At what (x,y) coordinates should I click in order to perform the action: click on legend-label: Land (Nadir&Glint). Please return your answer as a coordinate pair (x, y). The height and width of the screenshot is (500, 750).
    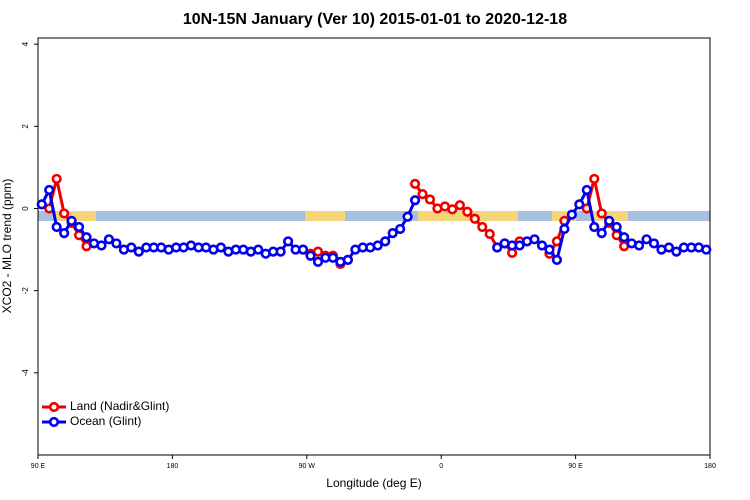
    Looking at the image, I should click on (119, 406).